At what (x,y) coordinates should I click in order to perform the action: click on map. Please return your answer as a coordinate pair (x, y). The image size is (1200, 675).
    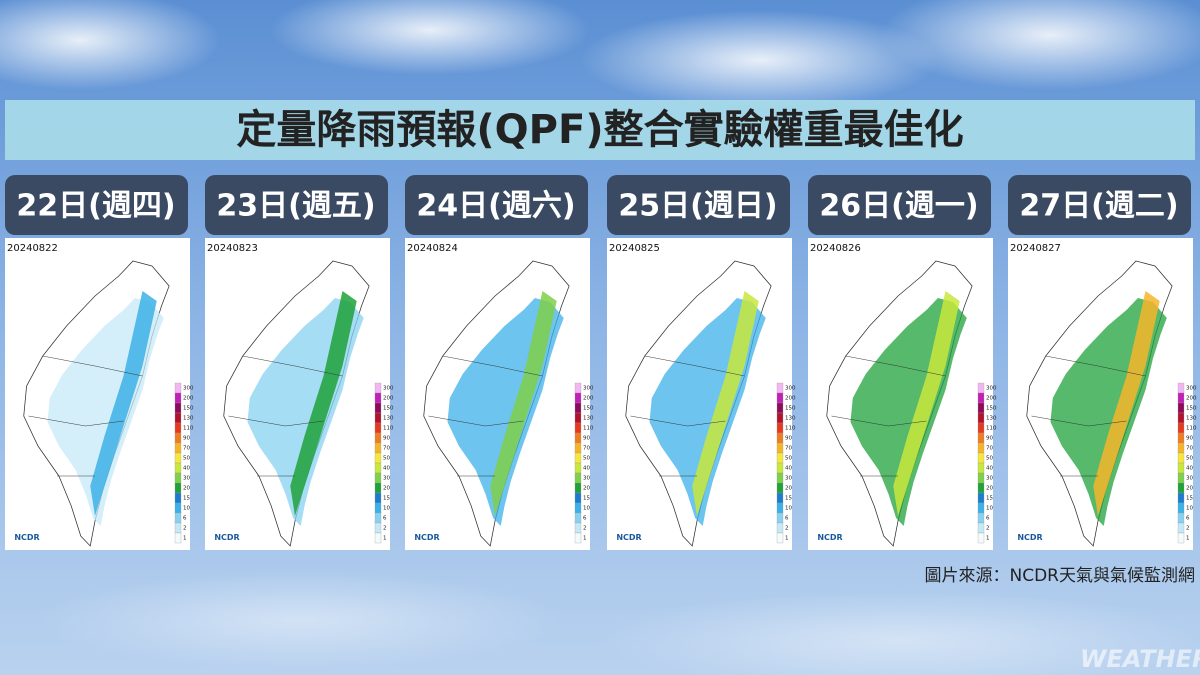
    Looking at the image, I should click on (899, 403).